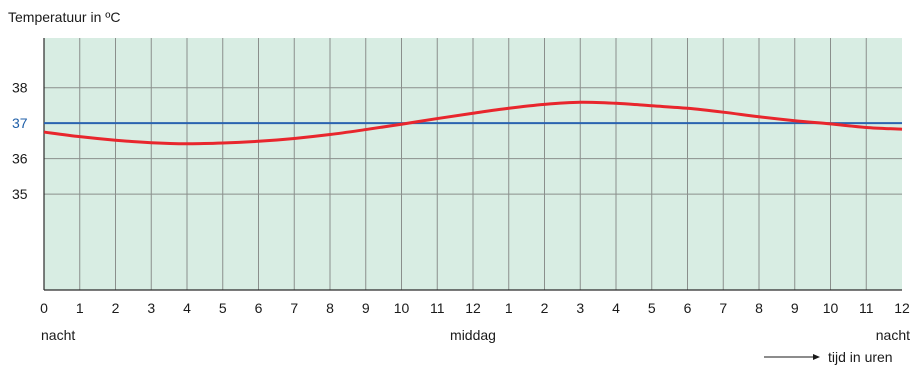  I want to click on y-tick-label: 36, so click(20, 159).